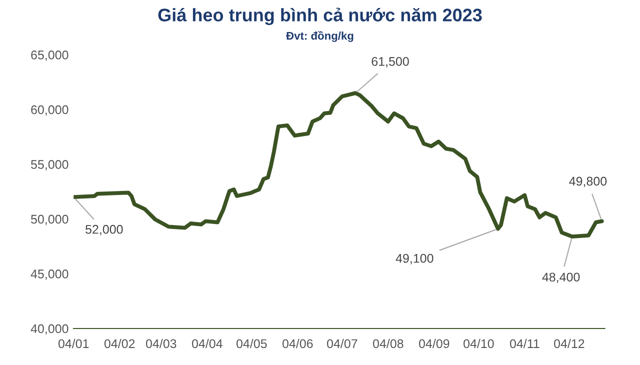  I want to click on x-tick-label: 04/11, so click(525, 343).